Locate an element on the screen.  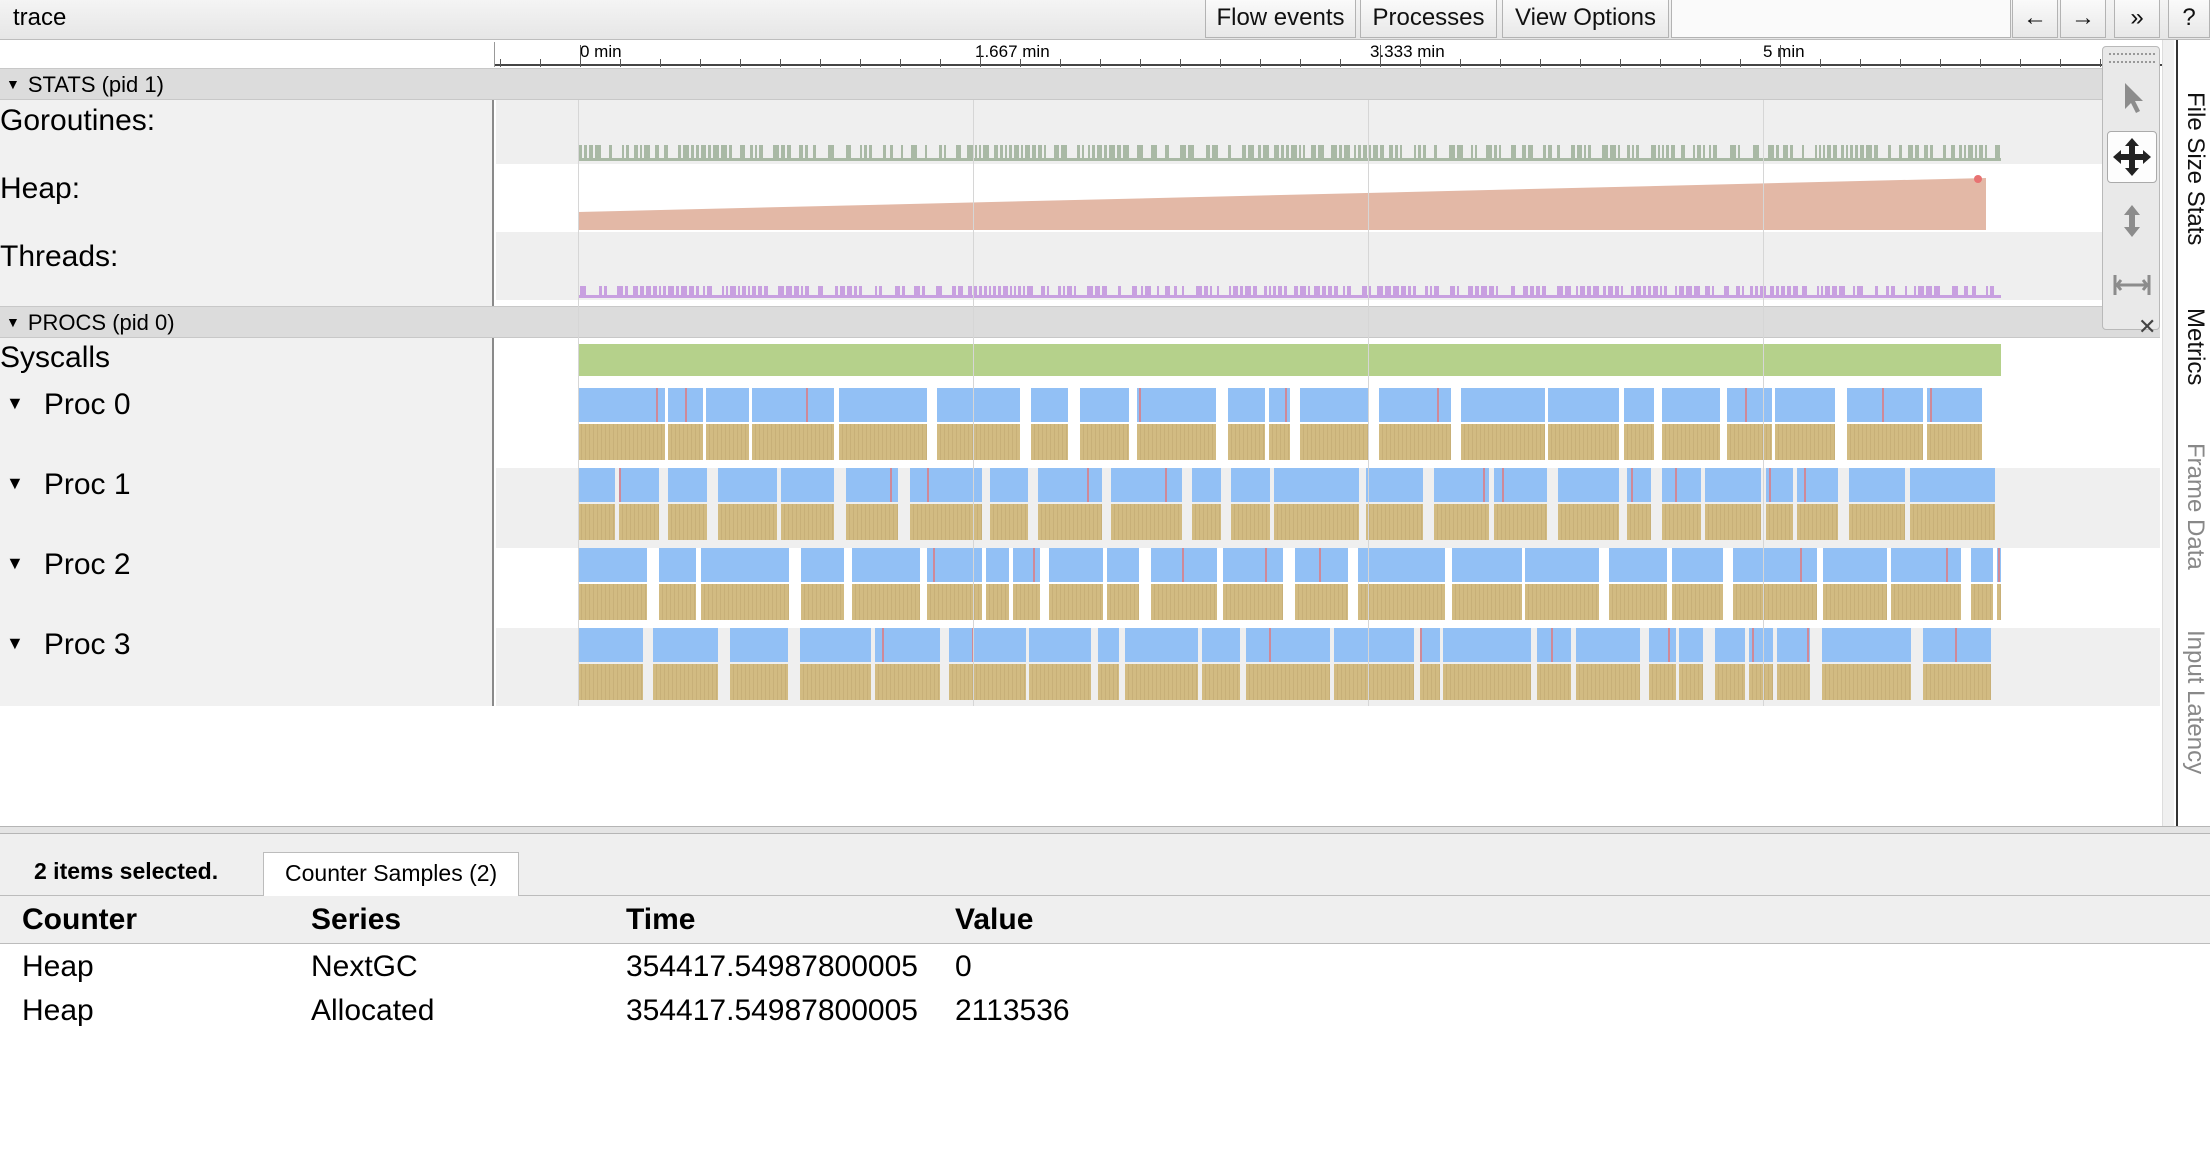
select-mode-button is located at coordinates (2132, 97).